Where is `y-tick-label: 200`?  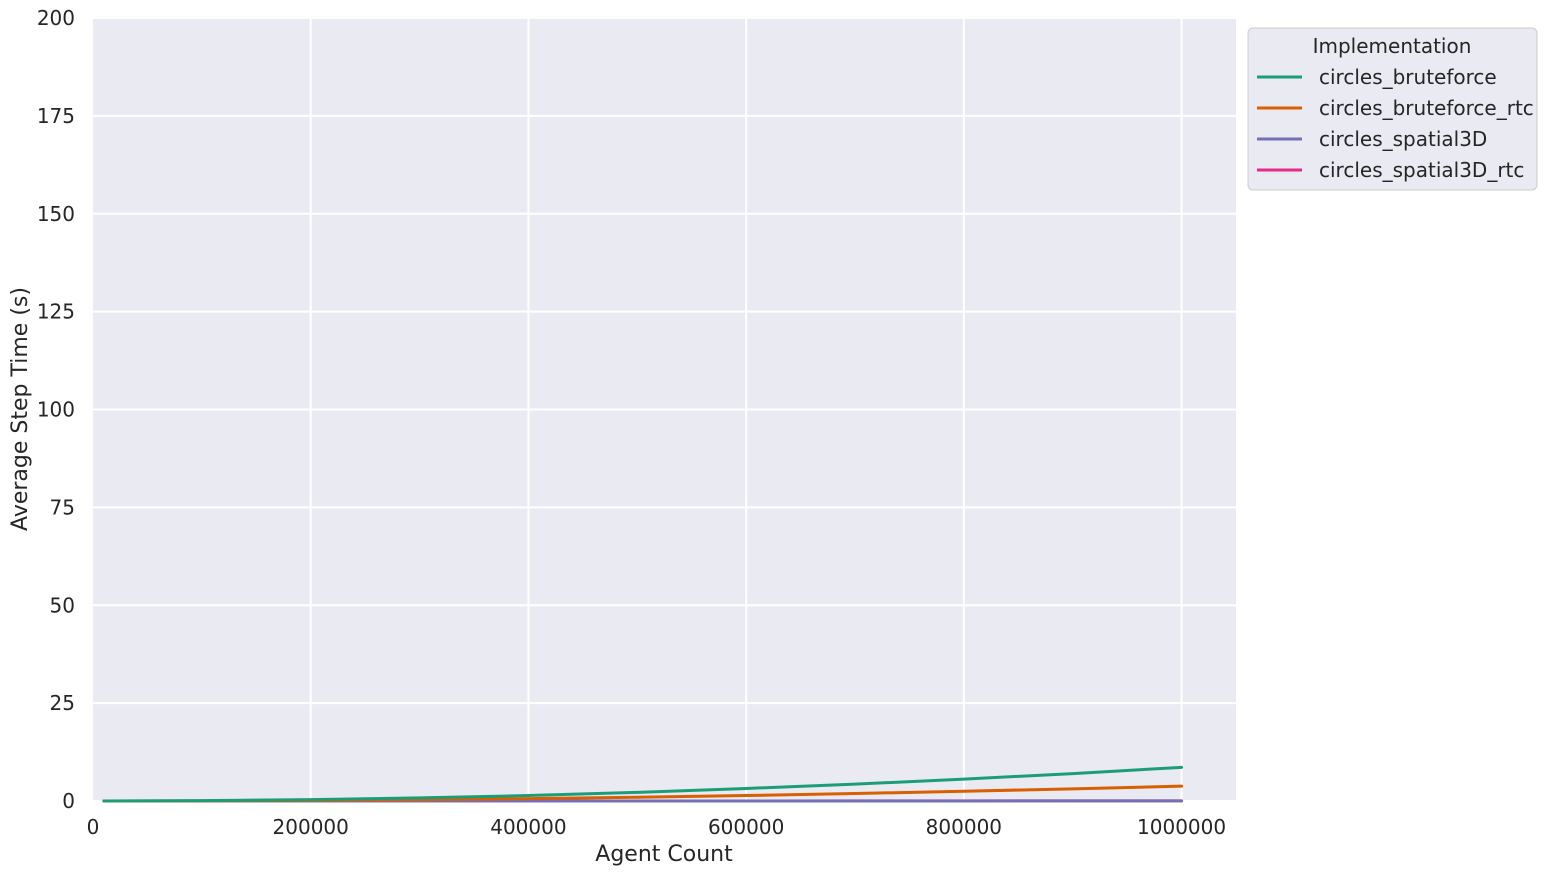 y-tick-label: 200 is located at coordinates (56, 18).